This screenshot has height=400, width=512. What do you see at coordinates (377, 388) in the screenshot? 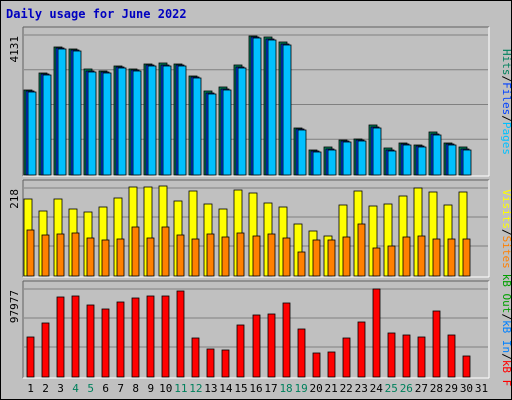
I see `x-tick-label: 24` at bounding box center [377, 388].